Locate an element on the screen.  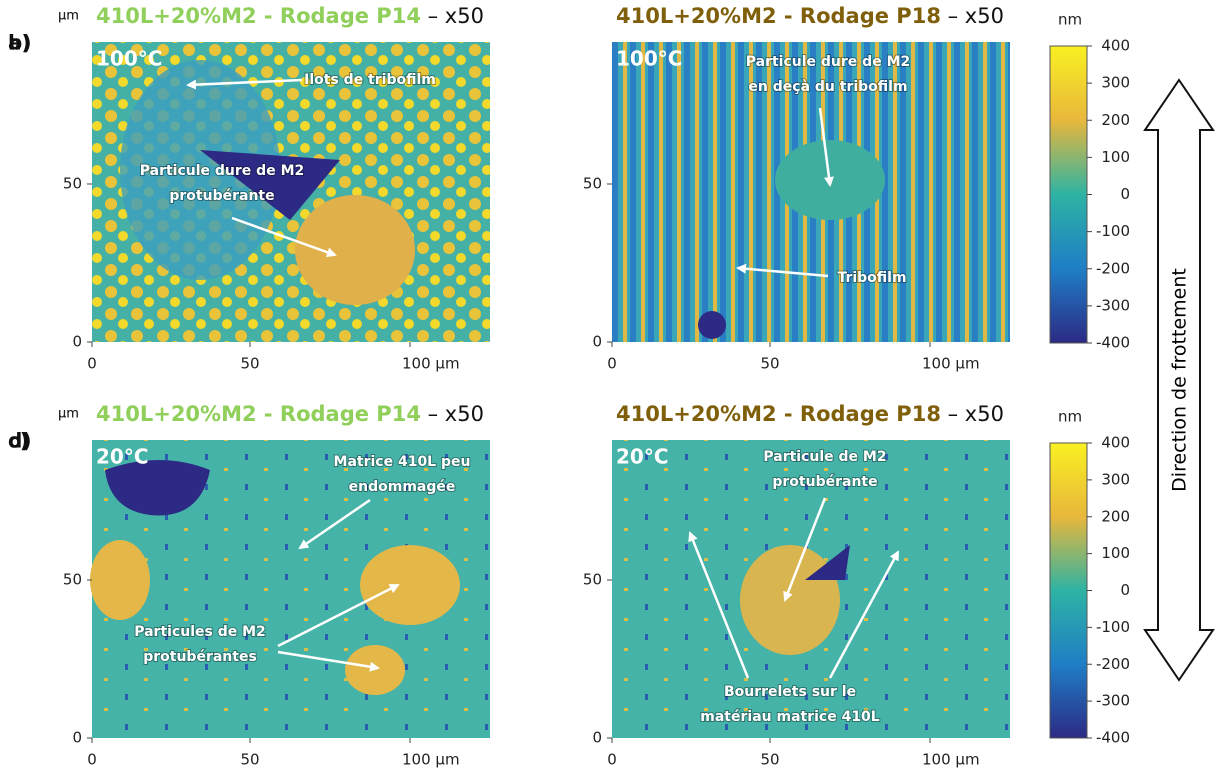
annotation: Ilots de tribofilm is located at coordinates (370, 80).